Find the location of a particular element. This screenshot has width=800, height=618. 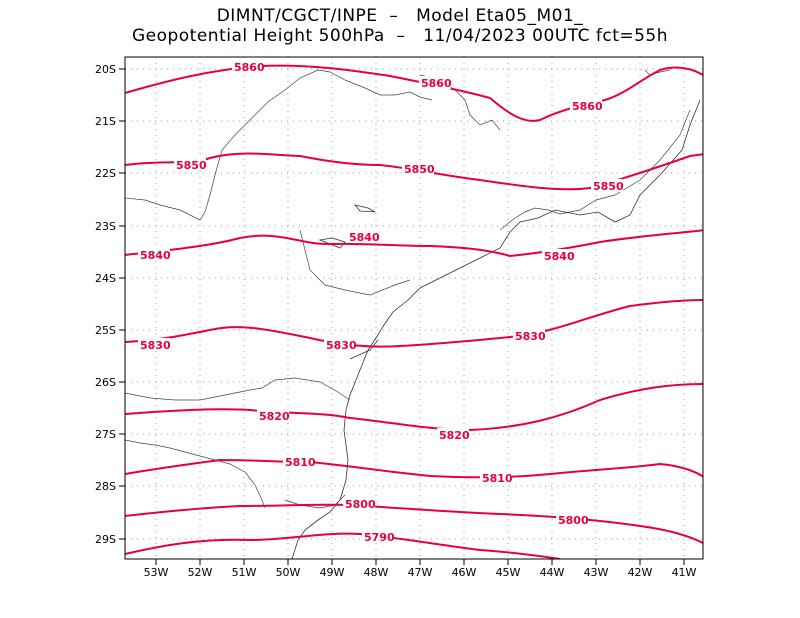

lon-label: 41W is located at coordinates (684, 572).